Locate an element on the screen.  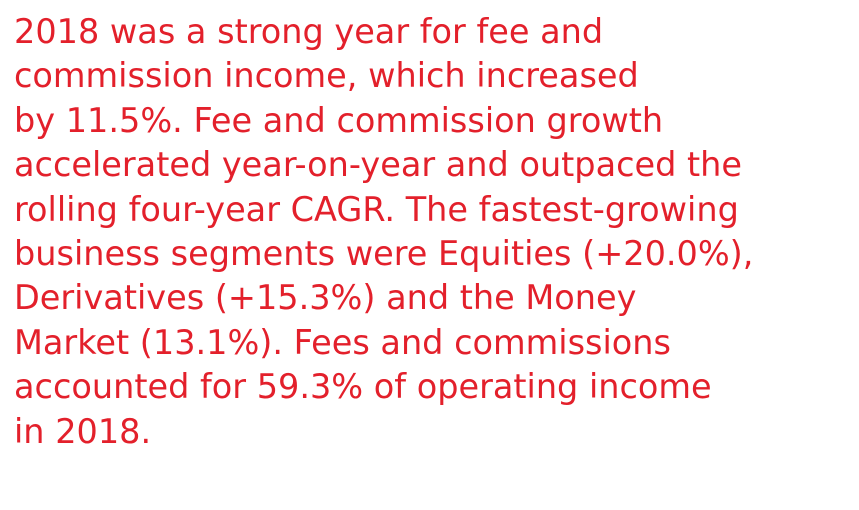
text-line: accounted for 59.3% of operating income is located at coordinates (363, 387).